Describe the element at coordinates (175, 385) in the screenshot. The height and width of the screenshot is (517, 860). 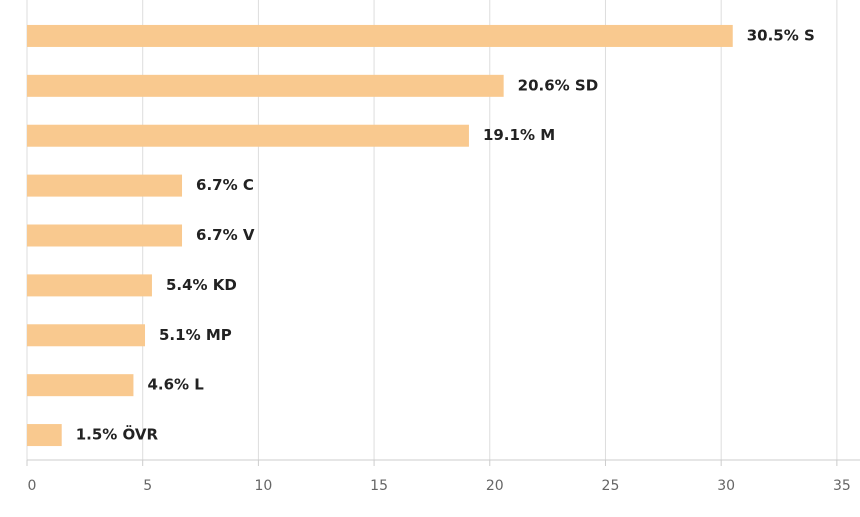
I see `data-label: 4.6% L` at that location.